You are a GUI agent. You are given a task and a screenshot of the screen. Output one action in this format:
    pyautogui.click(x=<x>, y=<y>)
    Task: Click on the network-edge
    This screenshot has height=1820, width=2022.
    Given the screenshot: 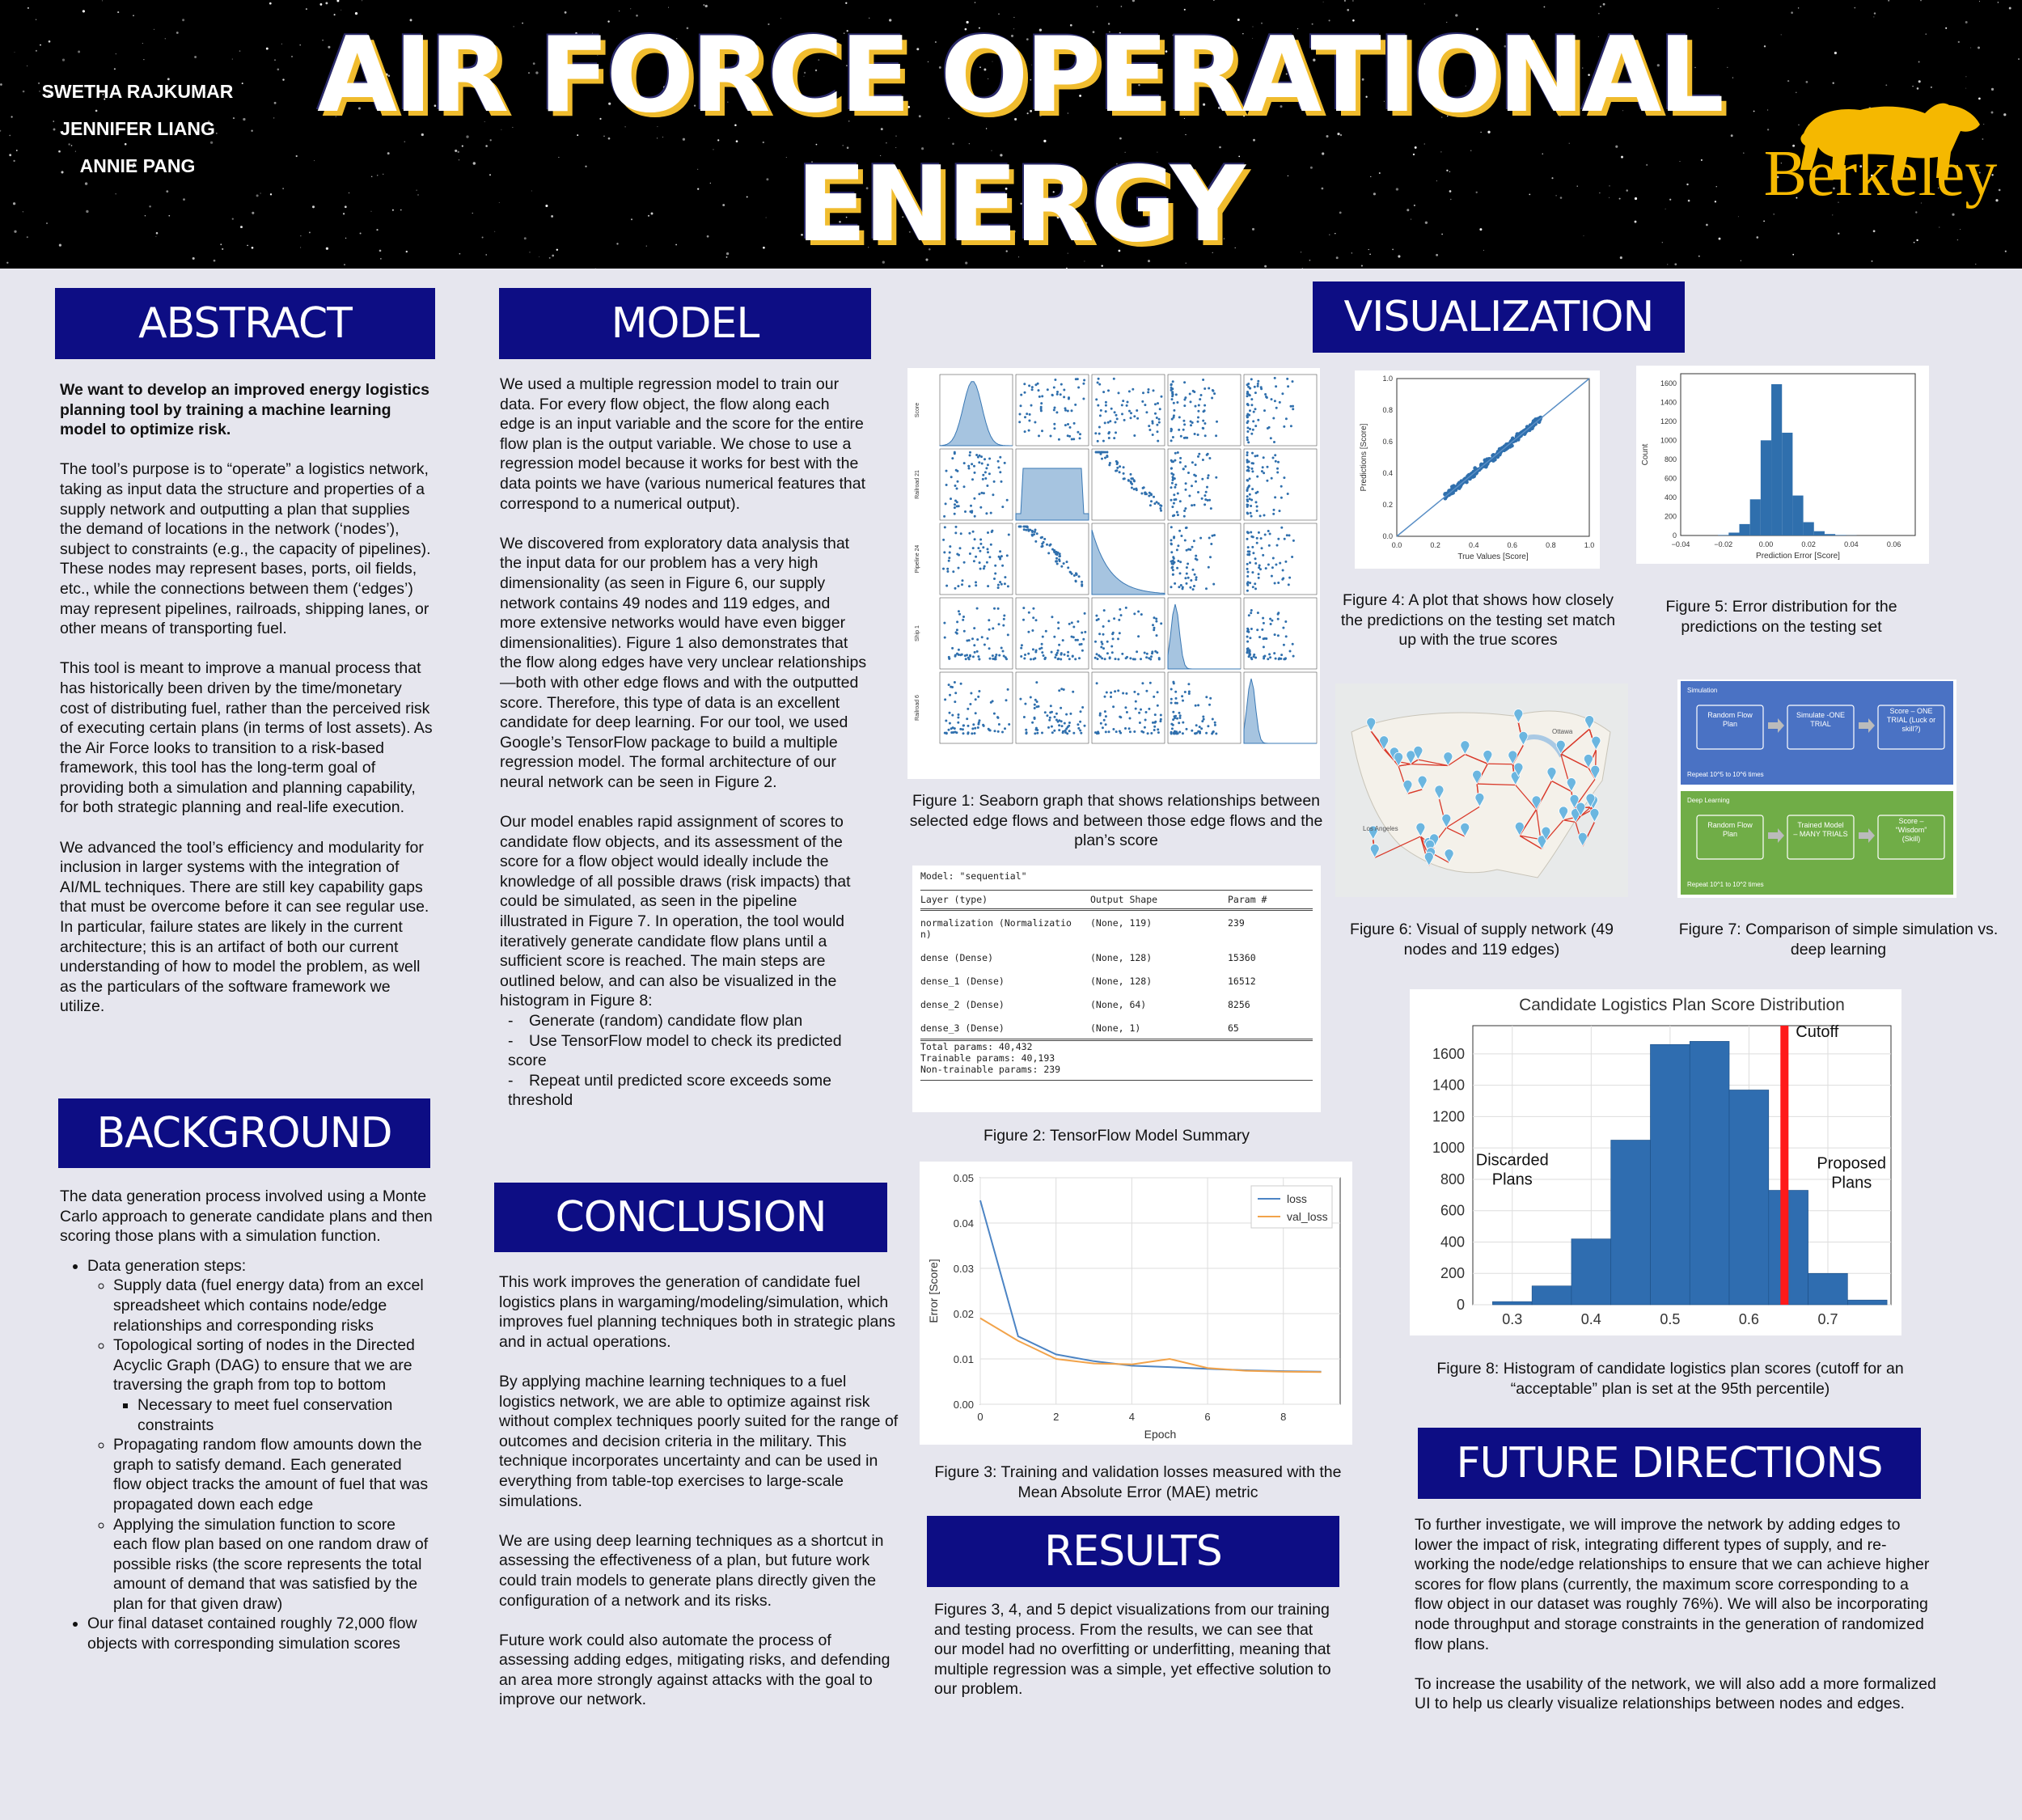 What is the action you would take?
    pyautogui.click(x=1456, y=760)
    